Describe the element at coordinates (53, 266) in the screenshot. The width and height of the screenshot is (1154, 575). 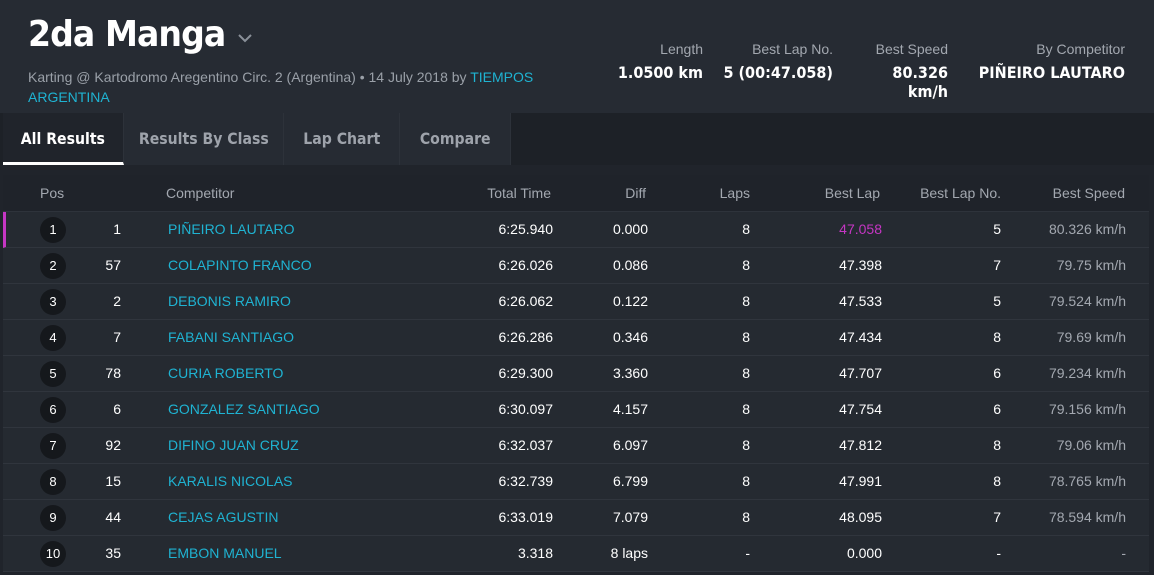
I see `position-badge: 2` at that location.